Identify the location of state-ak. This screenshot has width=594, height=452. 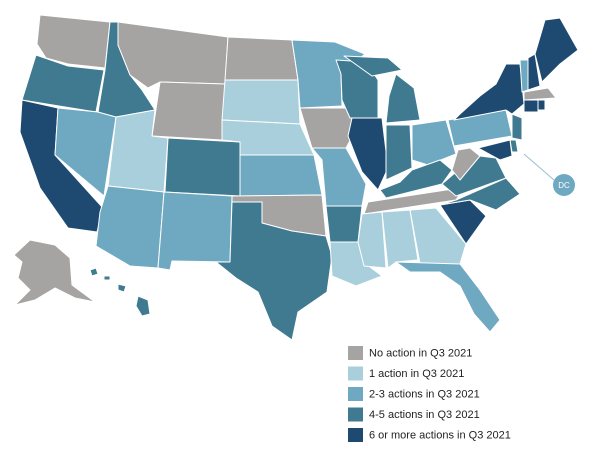
(54, 272).